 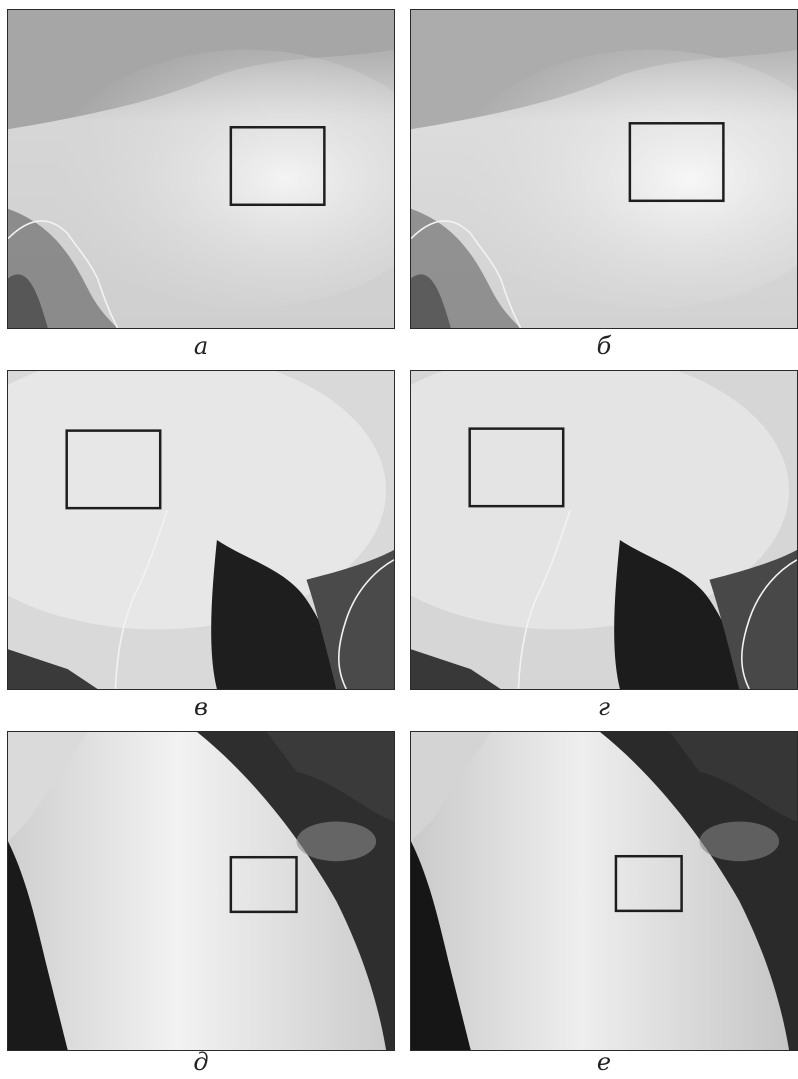 I want to click on panel-label-e: е, so click(x=604, y=1062).